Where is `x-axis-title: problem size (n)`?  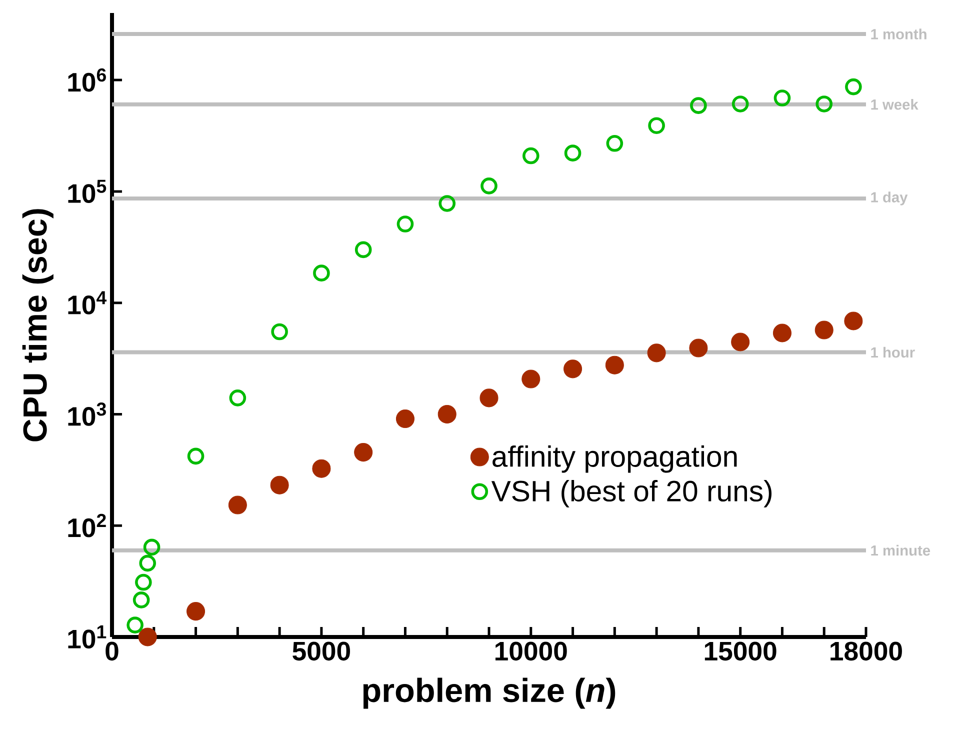
x-axis-title: problem size (n) is located at coordinates (489, 693).